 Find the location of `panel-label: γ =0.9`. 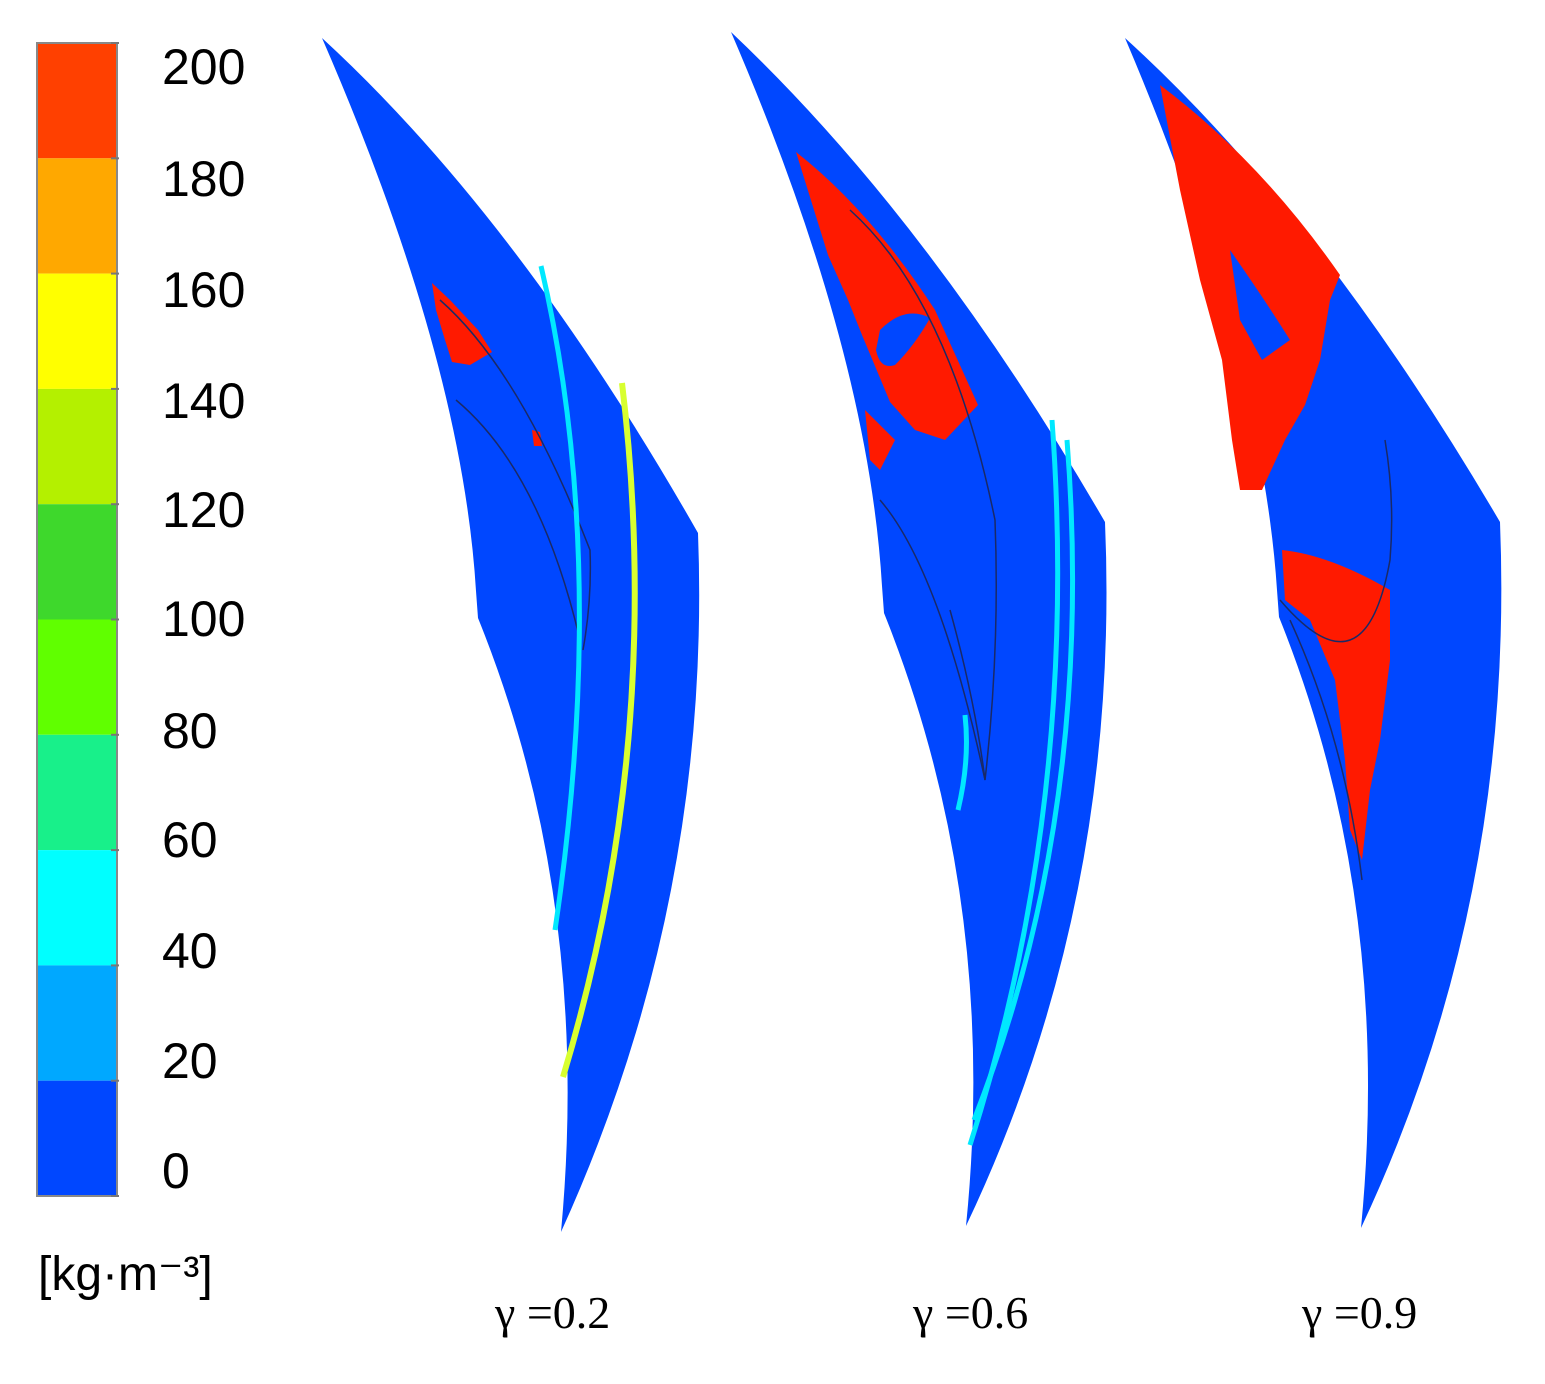

panel-label: γ =0.9 is located at coordinates (1359, 1312).